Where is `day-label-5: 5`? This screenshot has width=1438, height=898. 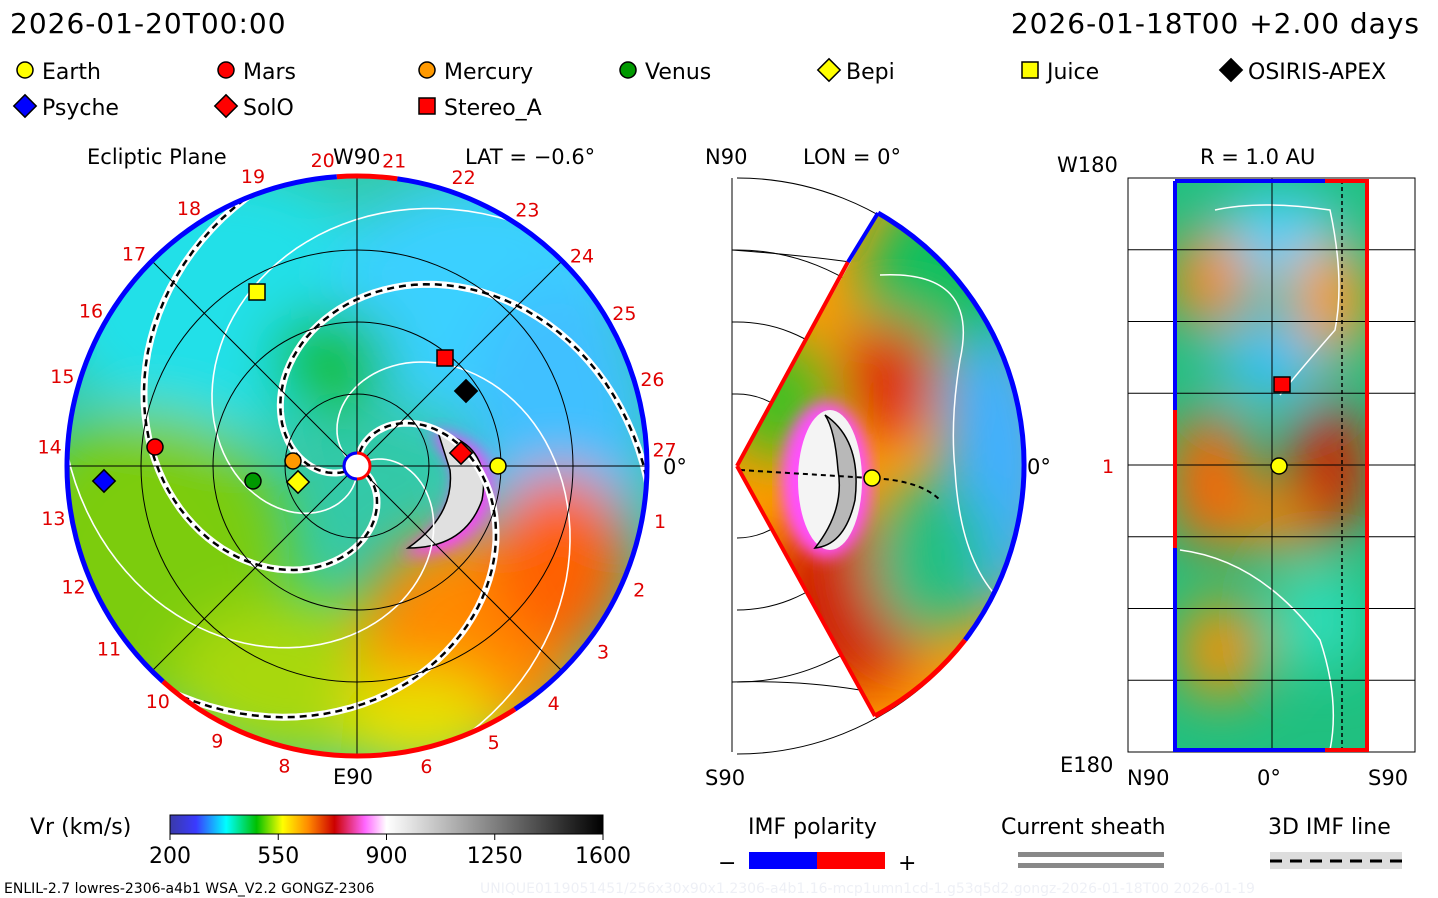
day-label-5: 5 is located at coordinates (494, 743).